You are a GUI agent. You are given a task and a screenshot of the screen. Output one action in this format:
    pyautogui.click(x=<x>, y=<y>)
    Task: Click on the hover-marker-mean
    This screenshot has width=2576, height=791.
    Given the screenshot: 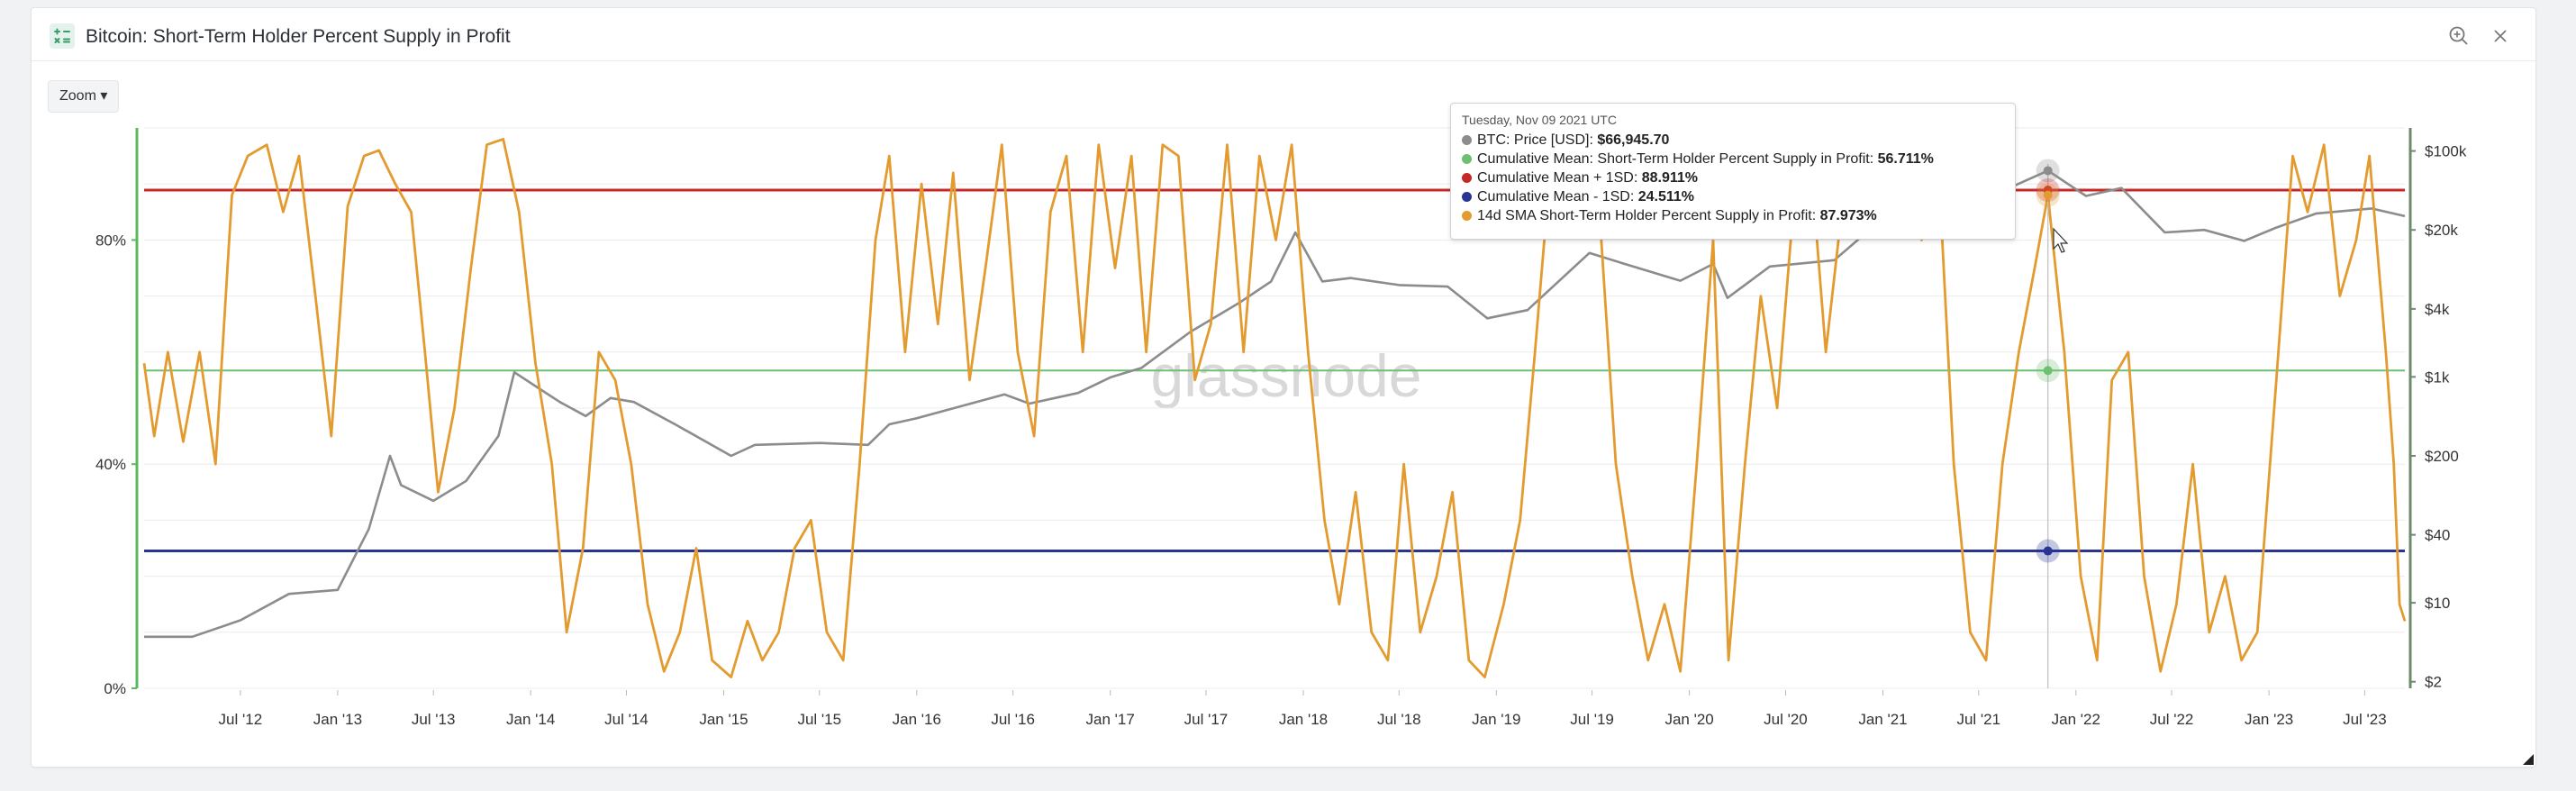 What is the action you would take?
    pyautogui.click(x=2048, y=371)
    